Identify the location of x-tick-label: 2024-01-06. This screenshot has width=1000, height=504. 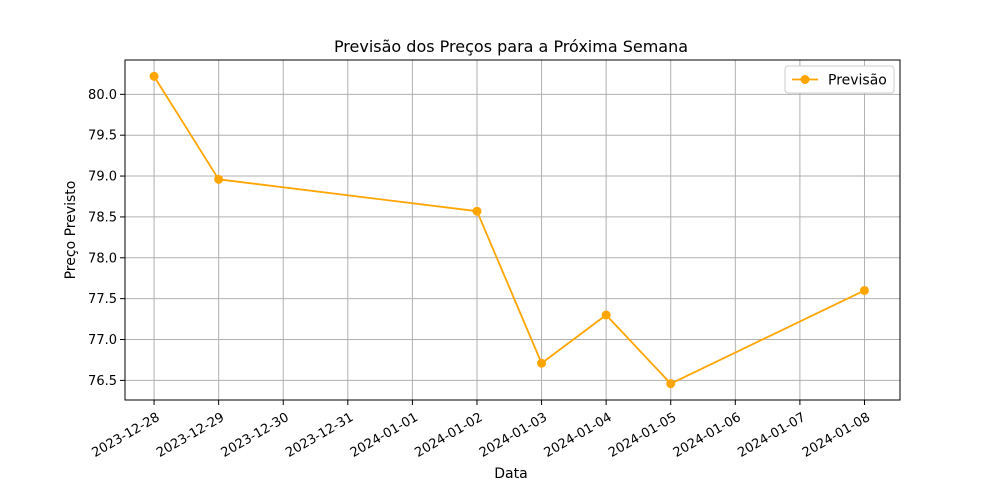
(707, 435).